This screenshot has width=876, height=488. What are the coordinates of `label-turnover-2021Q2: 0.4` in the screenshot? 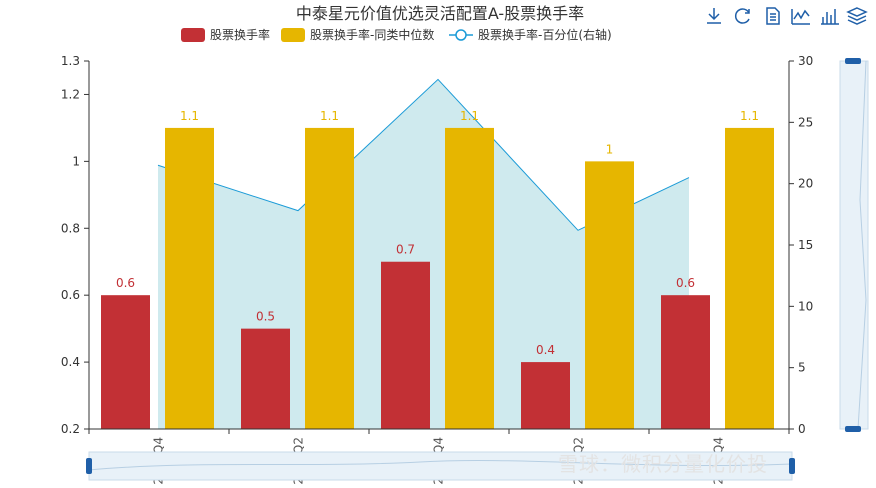 It's located at (545, 350).